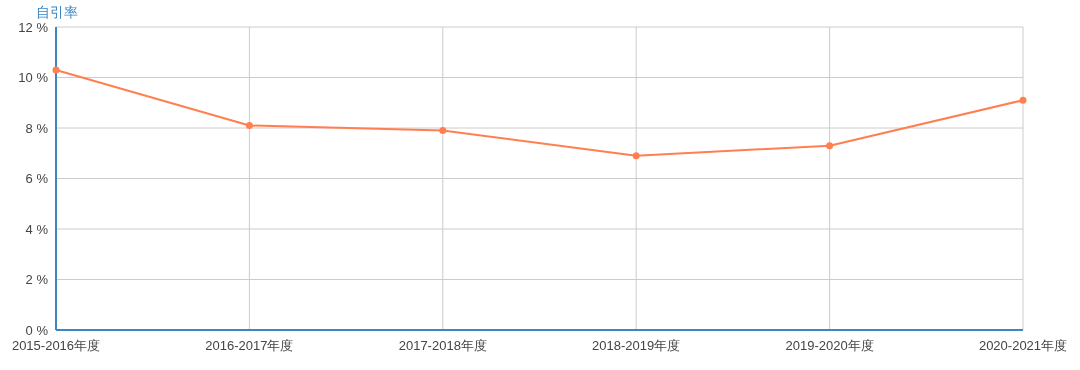 The width and height of the screenshot is (1080, 370). What do you see at coordinates (442, 345) in the screenshot?
I see `x-tick-label: 2017-2018年度` at bounding box center [442, 345].